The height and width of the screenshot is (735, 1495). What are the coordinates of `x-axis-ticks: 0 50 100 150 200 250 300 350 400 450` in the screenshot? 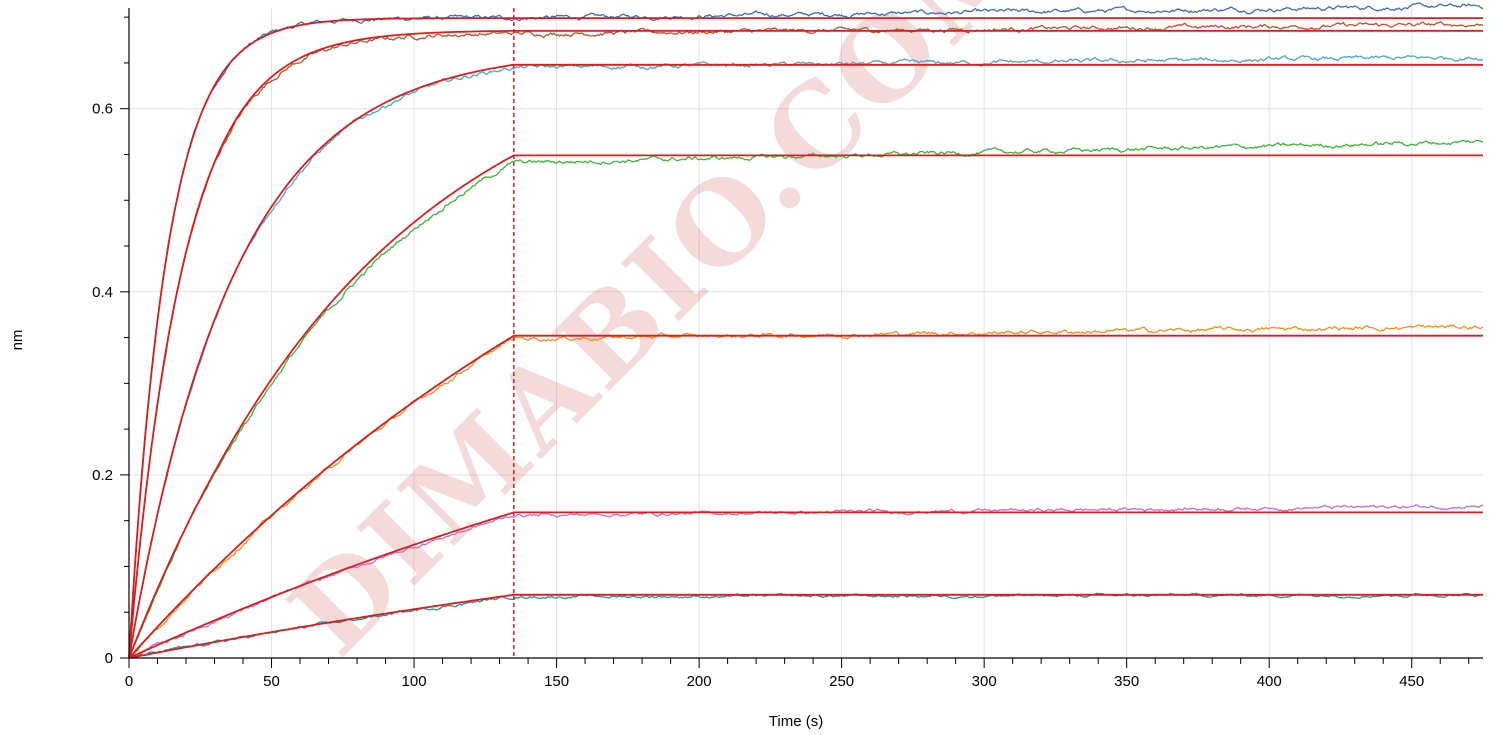 It's located at (797, 674).